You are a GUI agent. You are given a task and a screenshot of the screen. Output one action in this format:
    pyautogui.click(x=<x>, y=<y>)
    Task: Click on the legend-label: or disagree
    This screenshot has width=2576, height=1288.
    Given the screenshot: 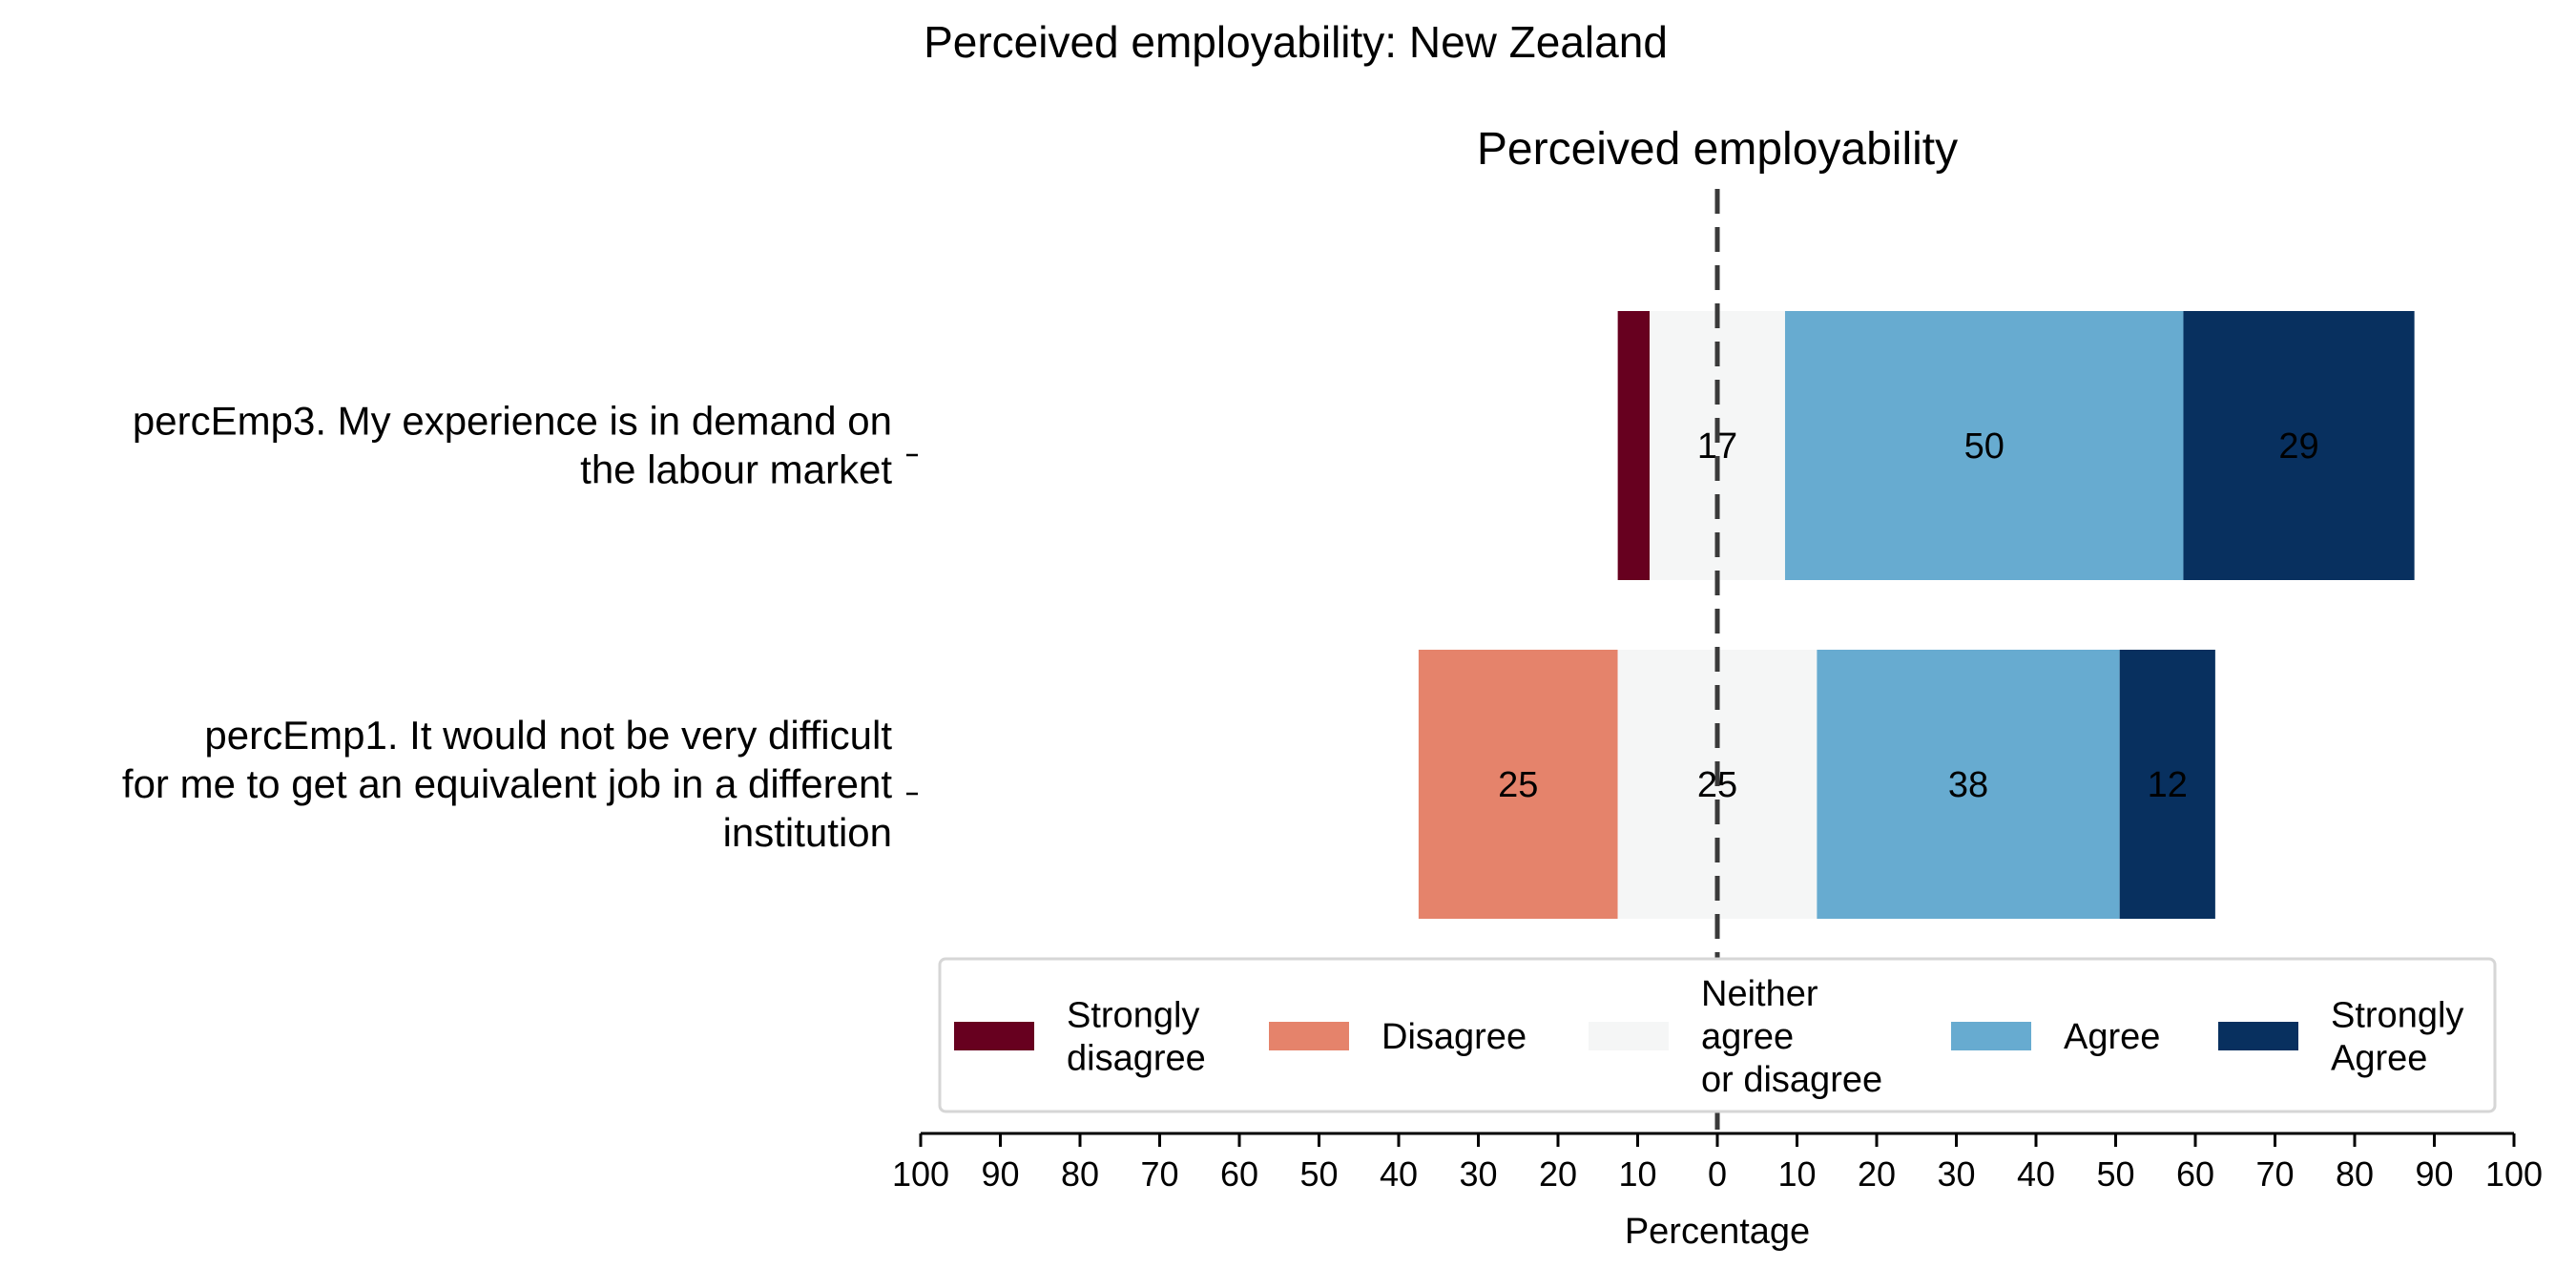 What is the action you would take?
    pyautogui.click(x=1791, y=1080)
    